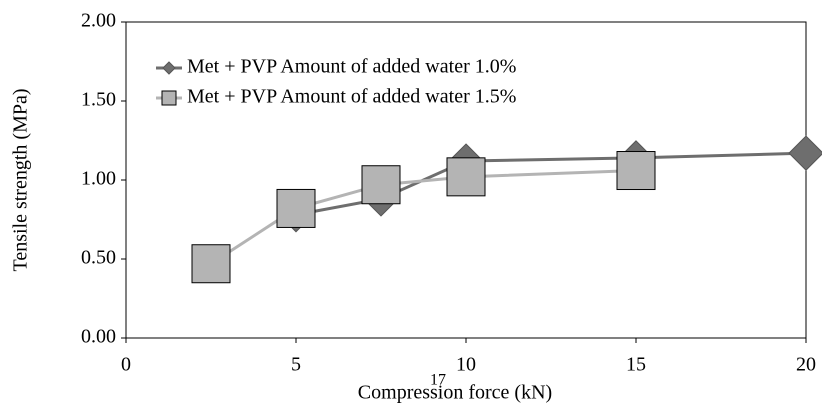 The image size is (822, 412). What do you see at coordinates (98, 337) in the screenshot?
I see `y-tick-label: 0.00` at bounding box center [98, 337].